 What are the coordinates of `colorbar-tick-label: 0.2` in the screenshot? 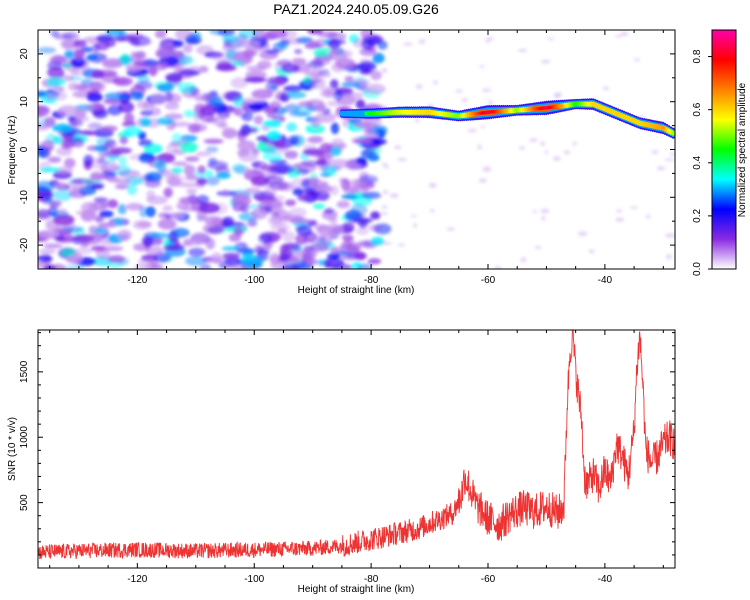 It's located at (697, 216).